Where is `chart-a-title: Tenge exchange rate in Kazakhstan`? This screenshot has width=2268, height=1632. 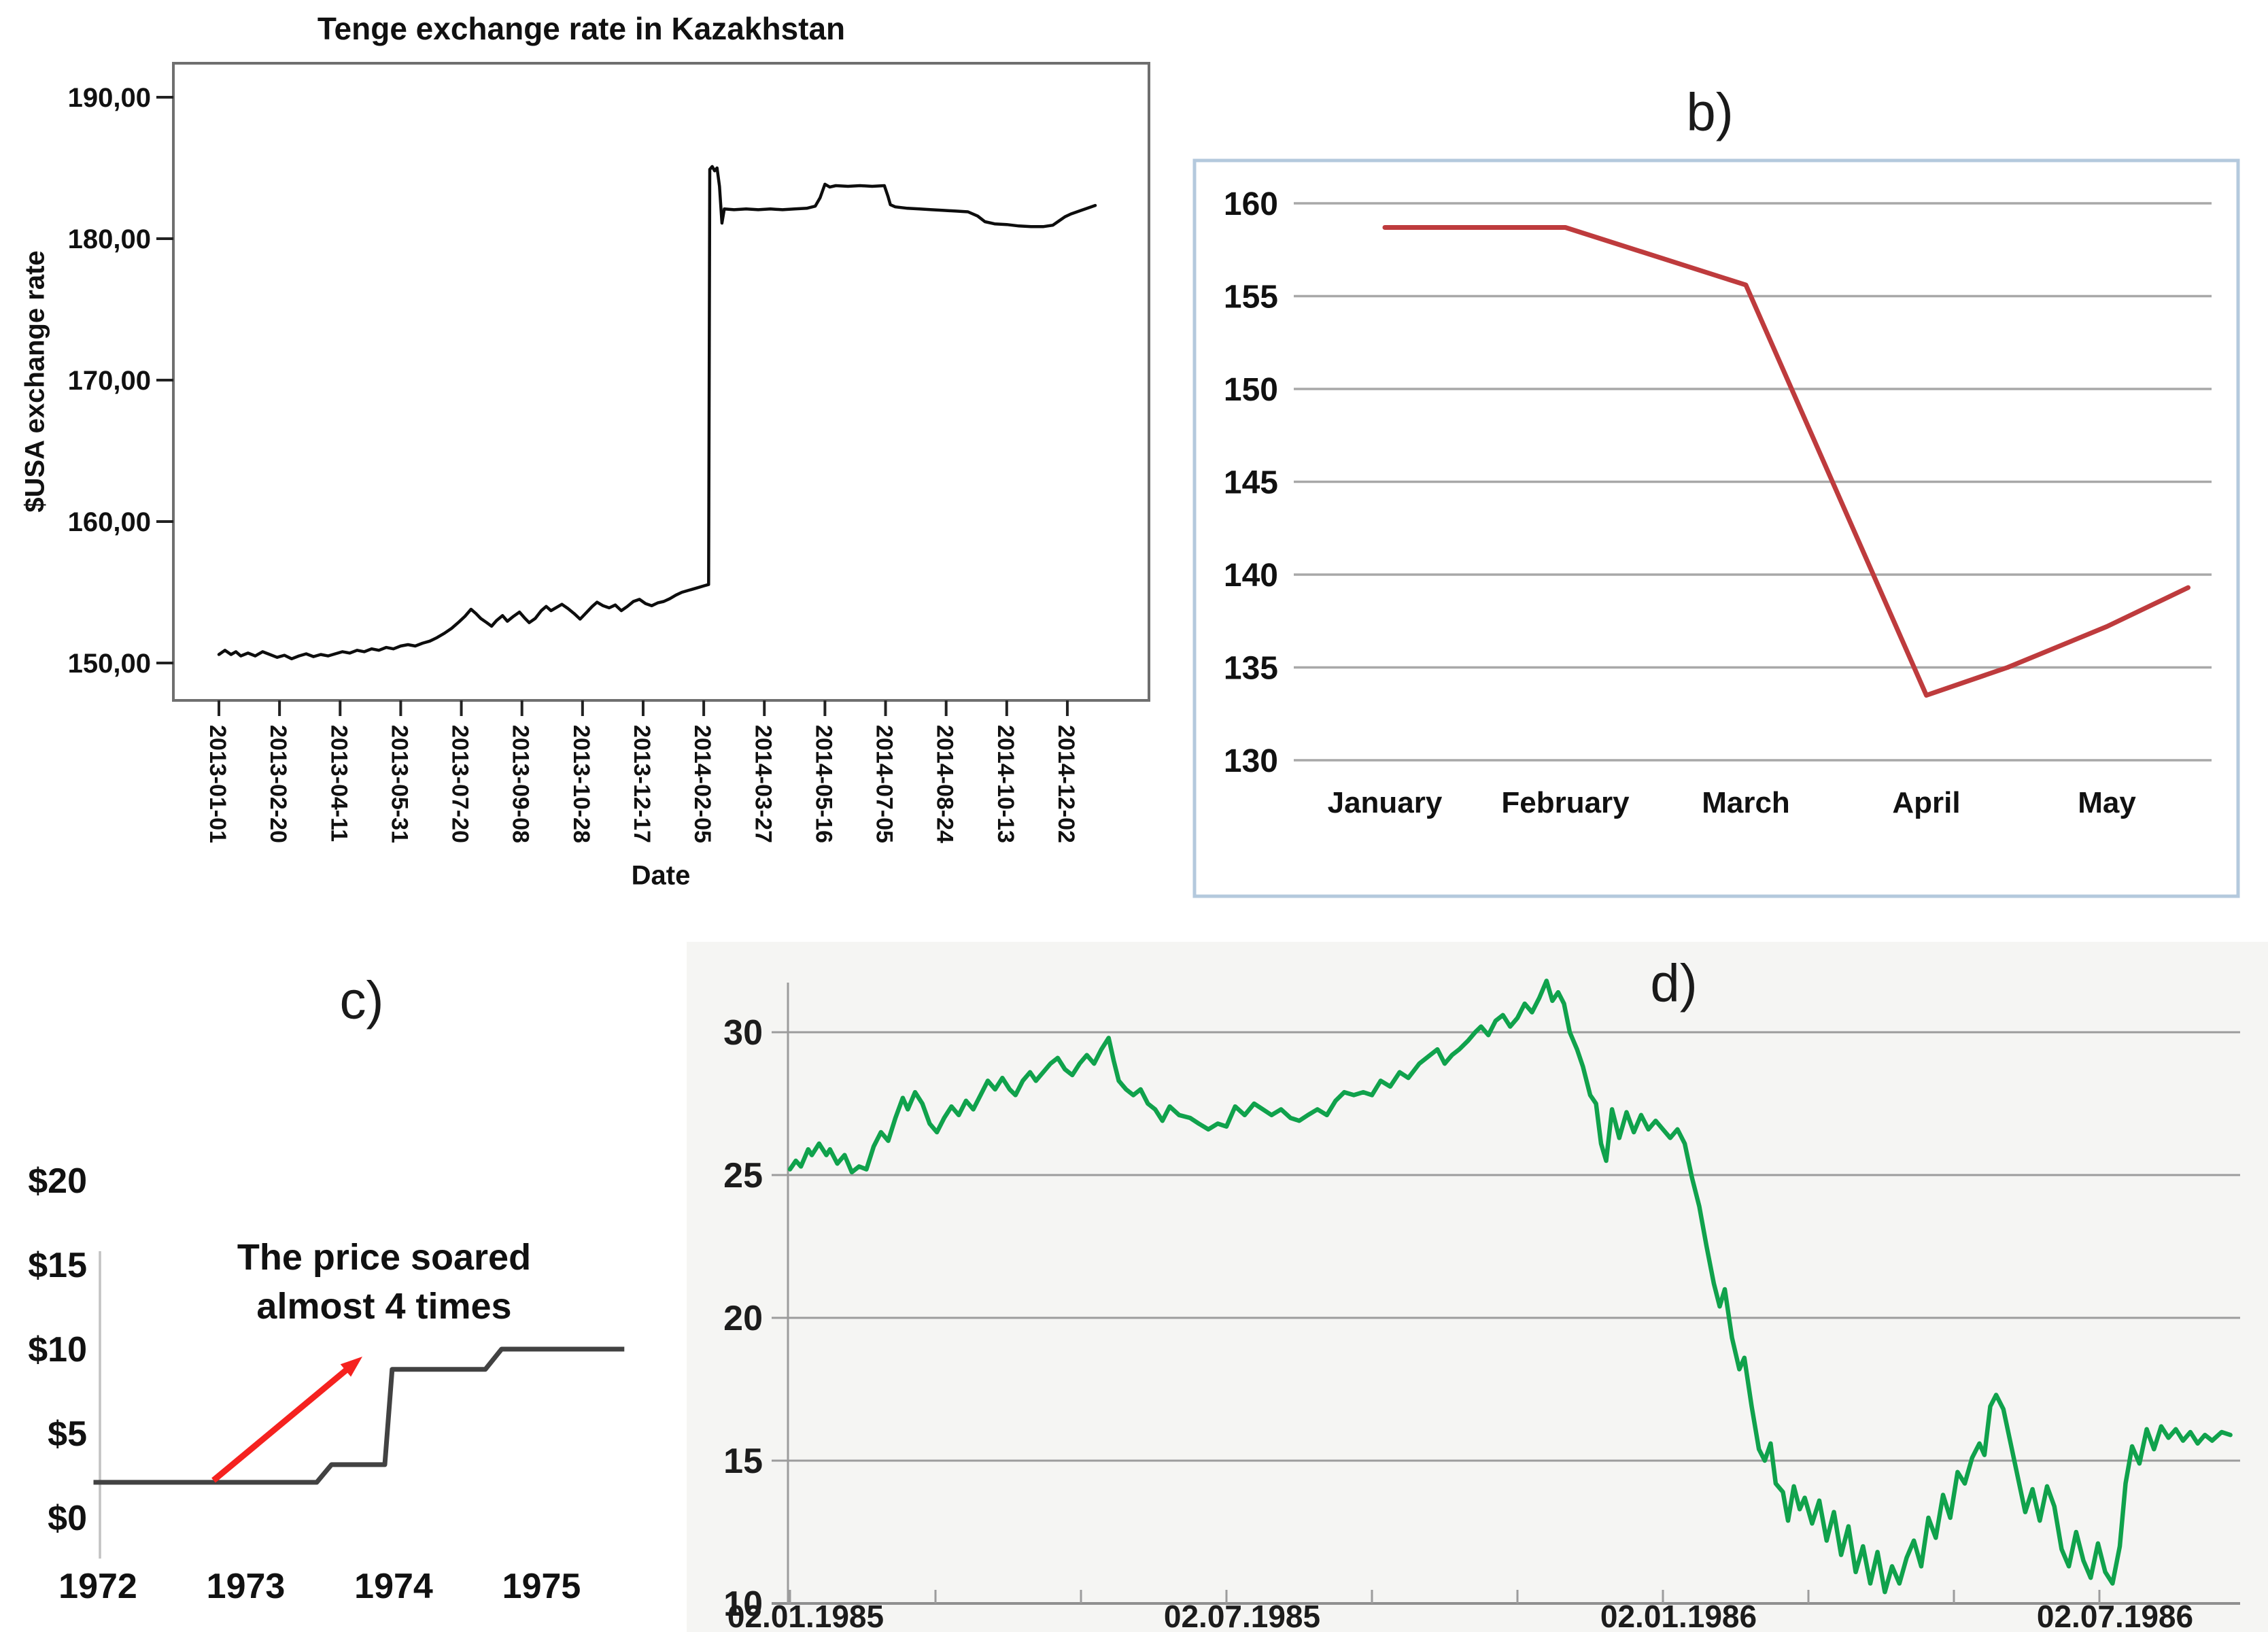 chart-a-title: Tenge exchange rate in Kazakhstan is located at coordinates (581, 29).